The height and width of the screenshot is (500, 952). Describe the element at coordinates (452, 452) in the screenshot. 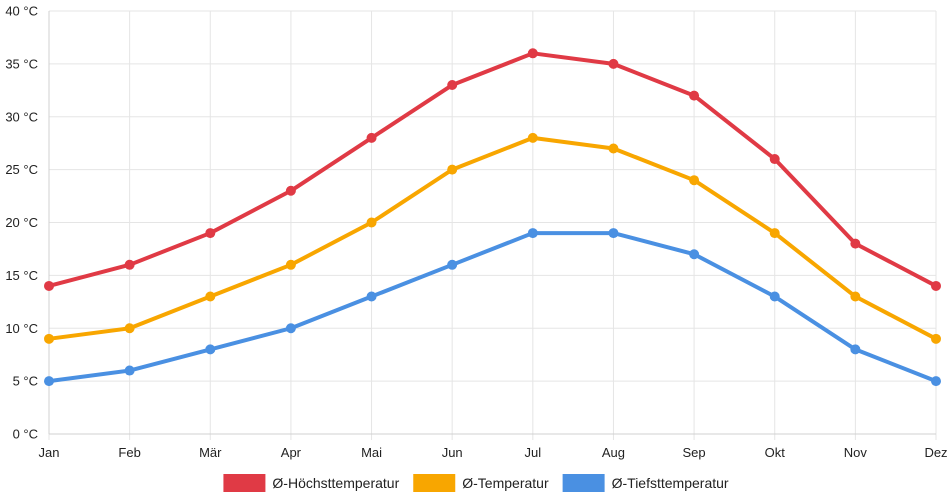

I see `x-tick-label: Jun` at that location.